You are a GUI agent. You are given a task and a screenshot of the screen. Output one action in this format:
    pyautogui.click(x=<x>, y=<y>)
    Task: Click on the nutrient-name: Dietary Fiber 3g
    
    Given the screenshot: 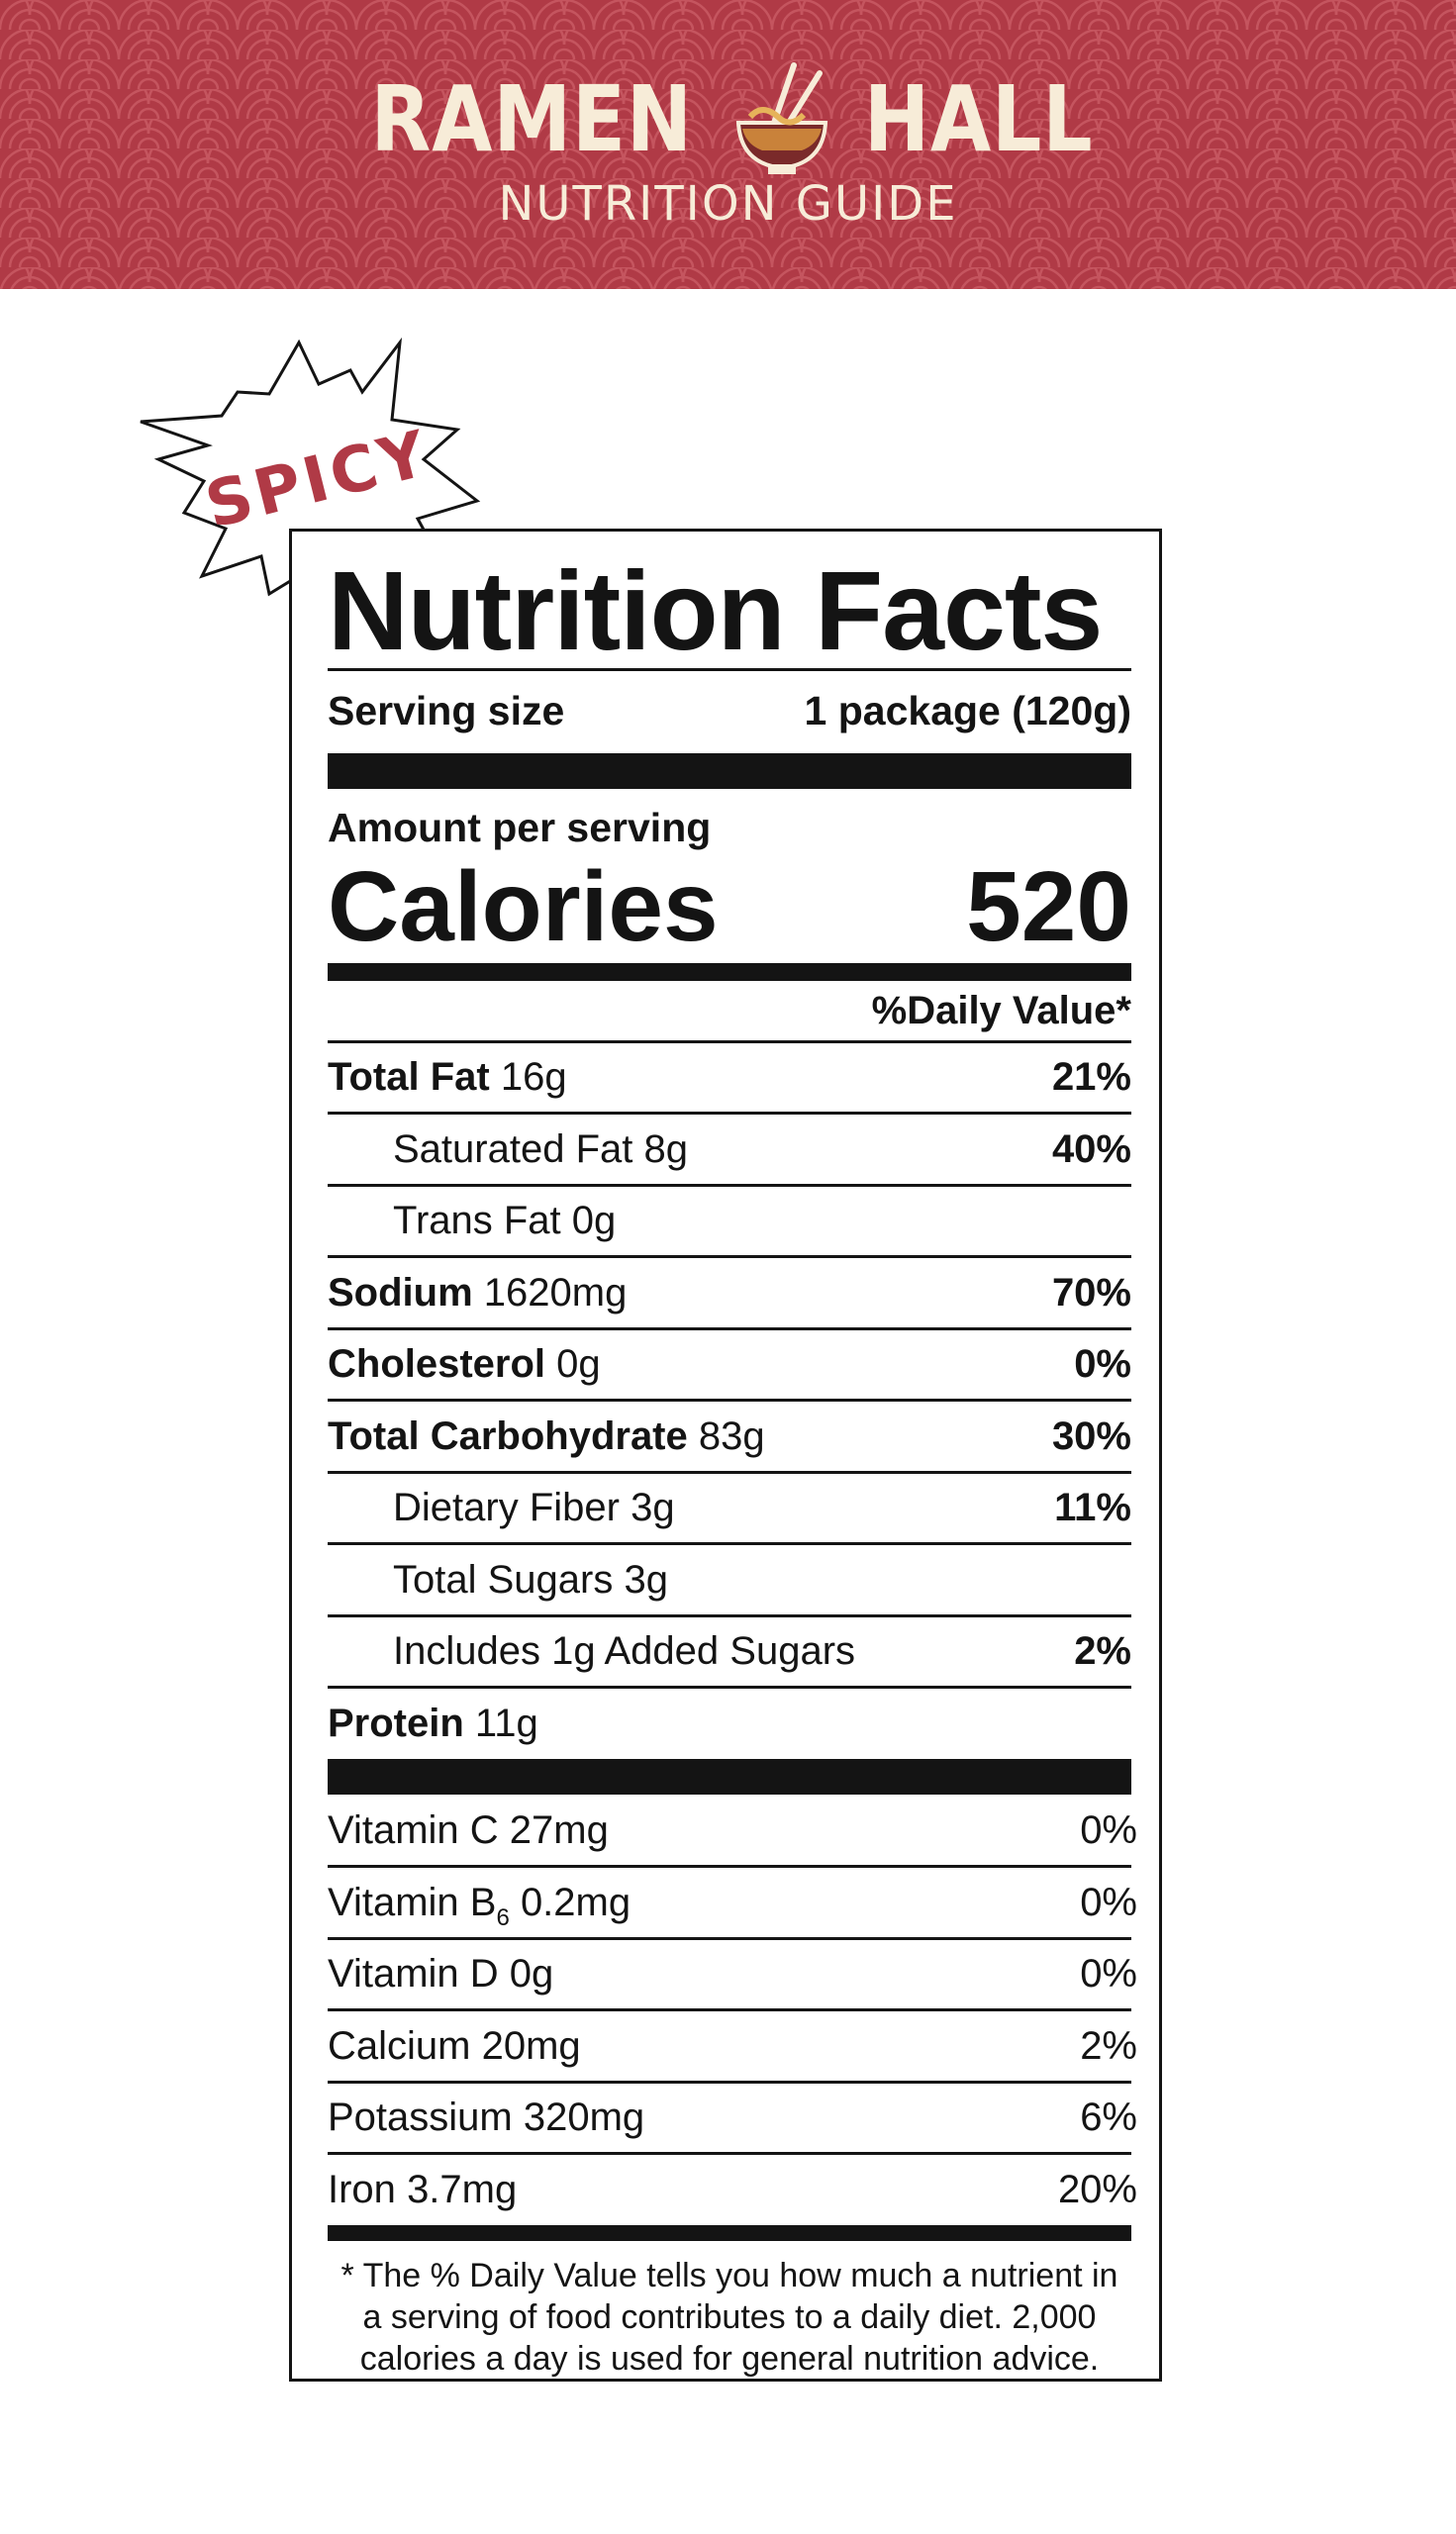 What is the action you would take?
    pyautogui.click(x=534, y=1508)
    